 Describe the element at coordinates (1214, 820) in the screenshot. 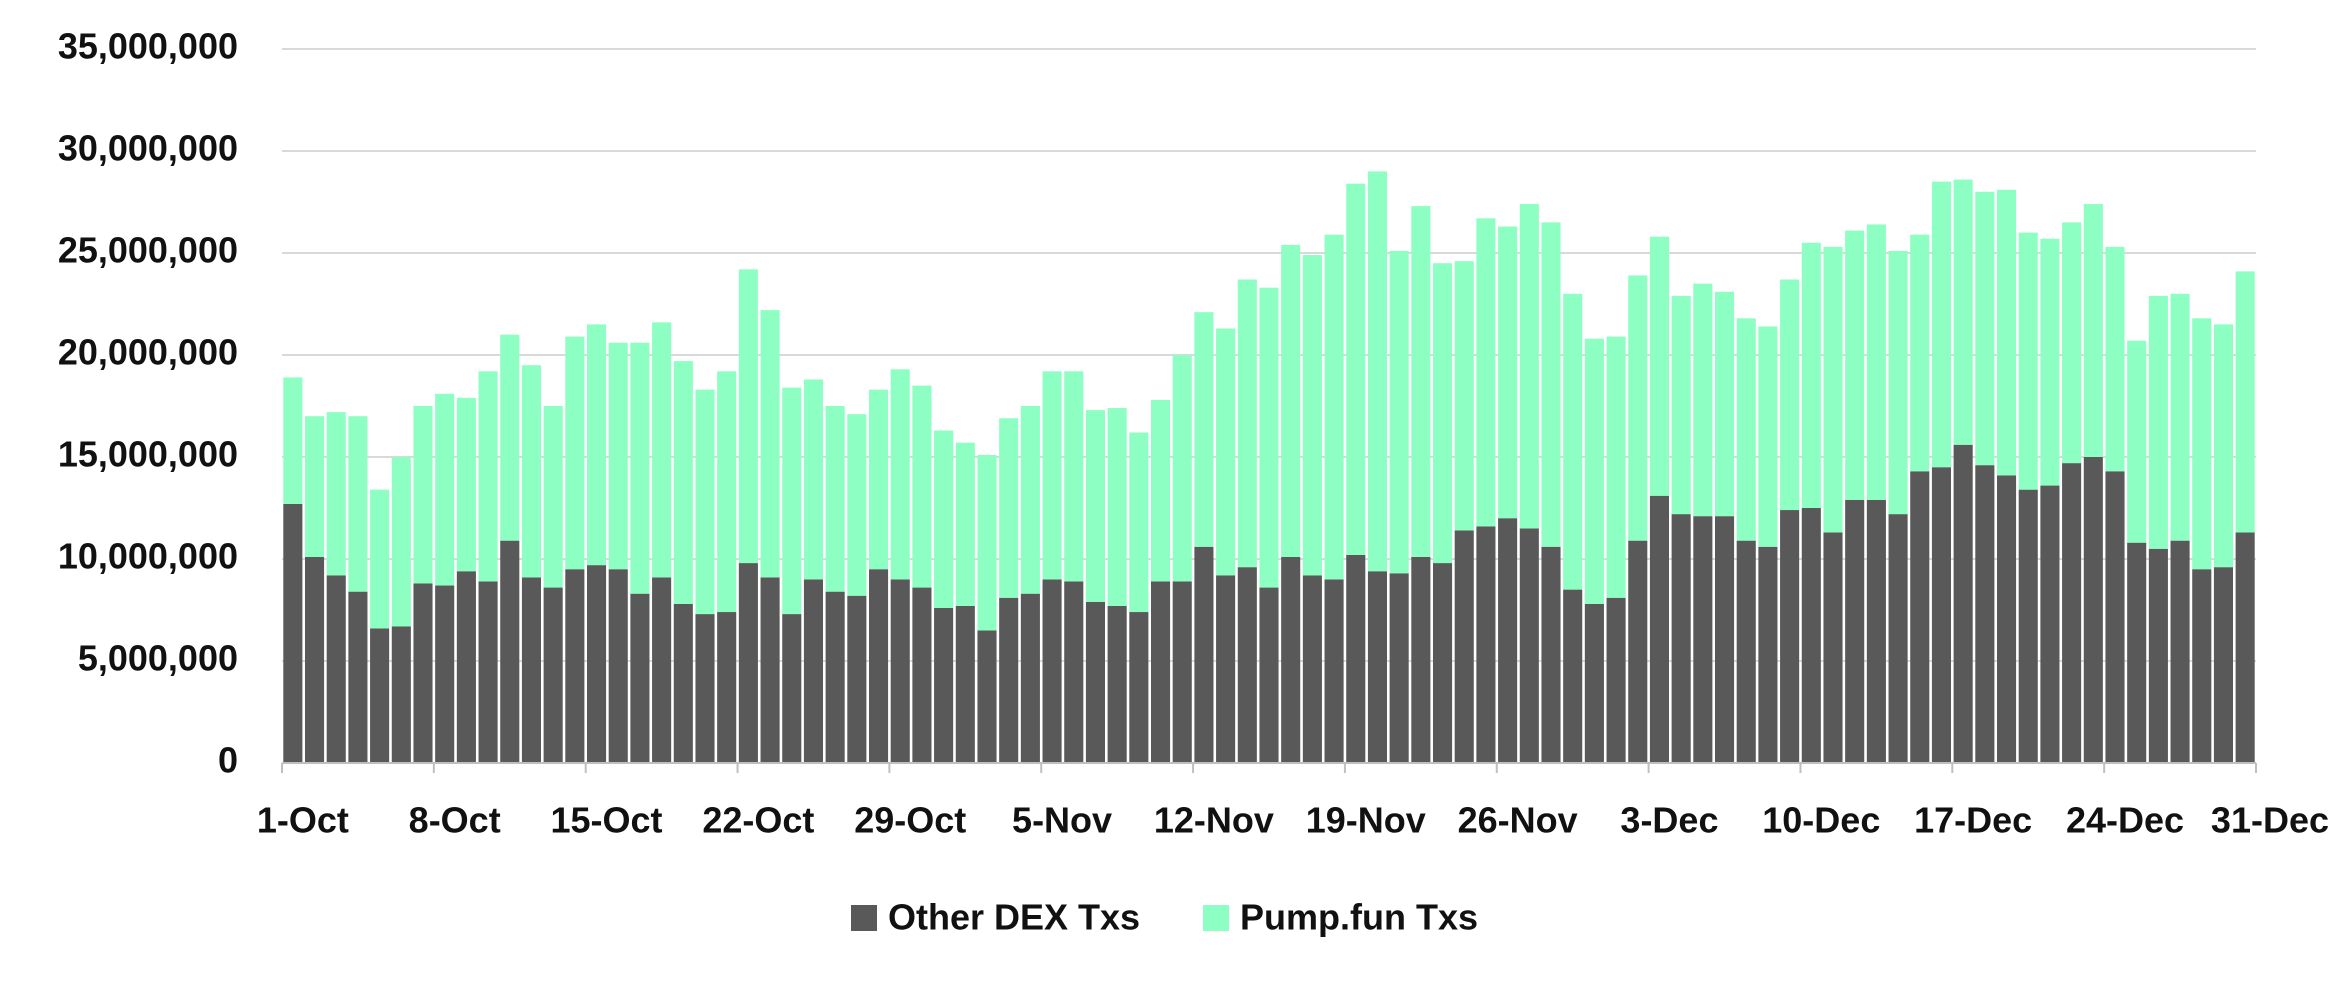

I see `x-tick-label: 12-Nov` at that location.